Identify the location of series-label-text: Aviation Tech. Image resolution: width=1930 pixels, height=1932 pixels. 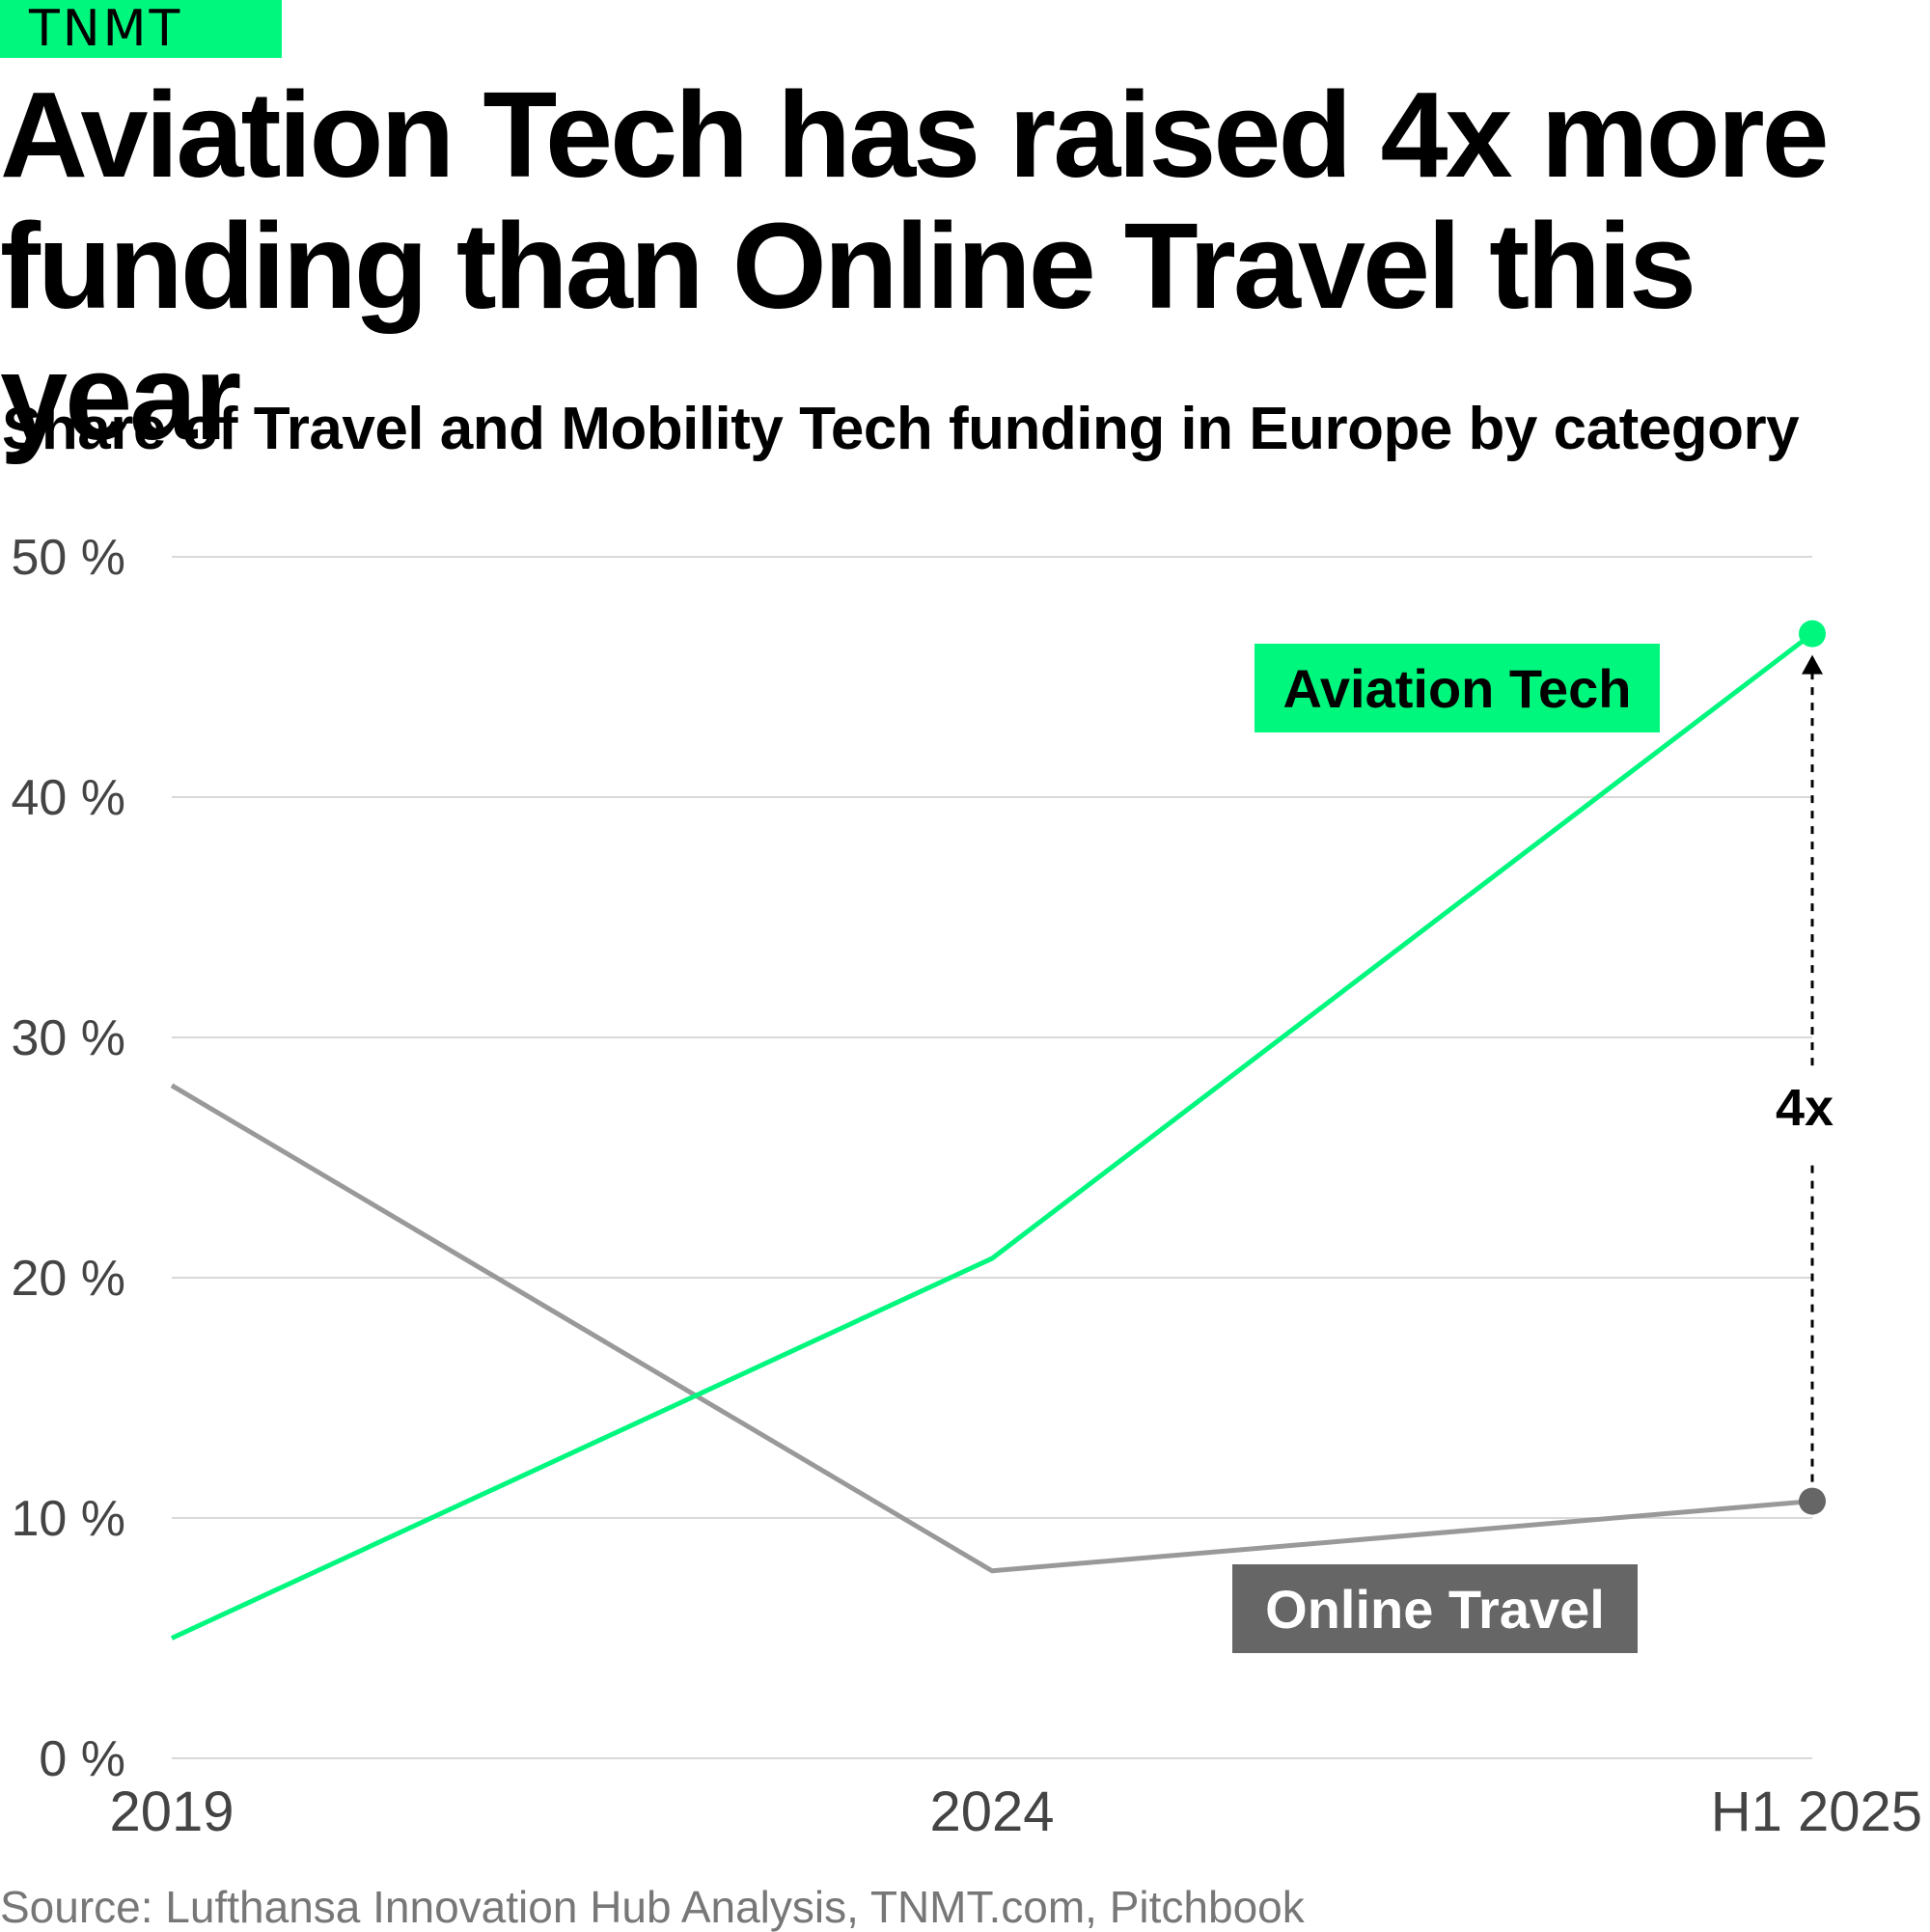
(1457, 688).